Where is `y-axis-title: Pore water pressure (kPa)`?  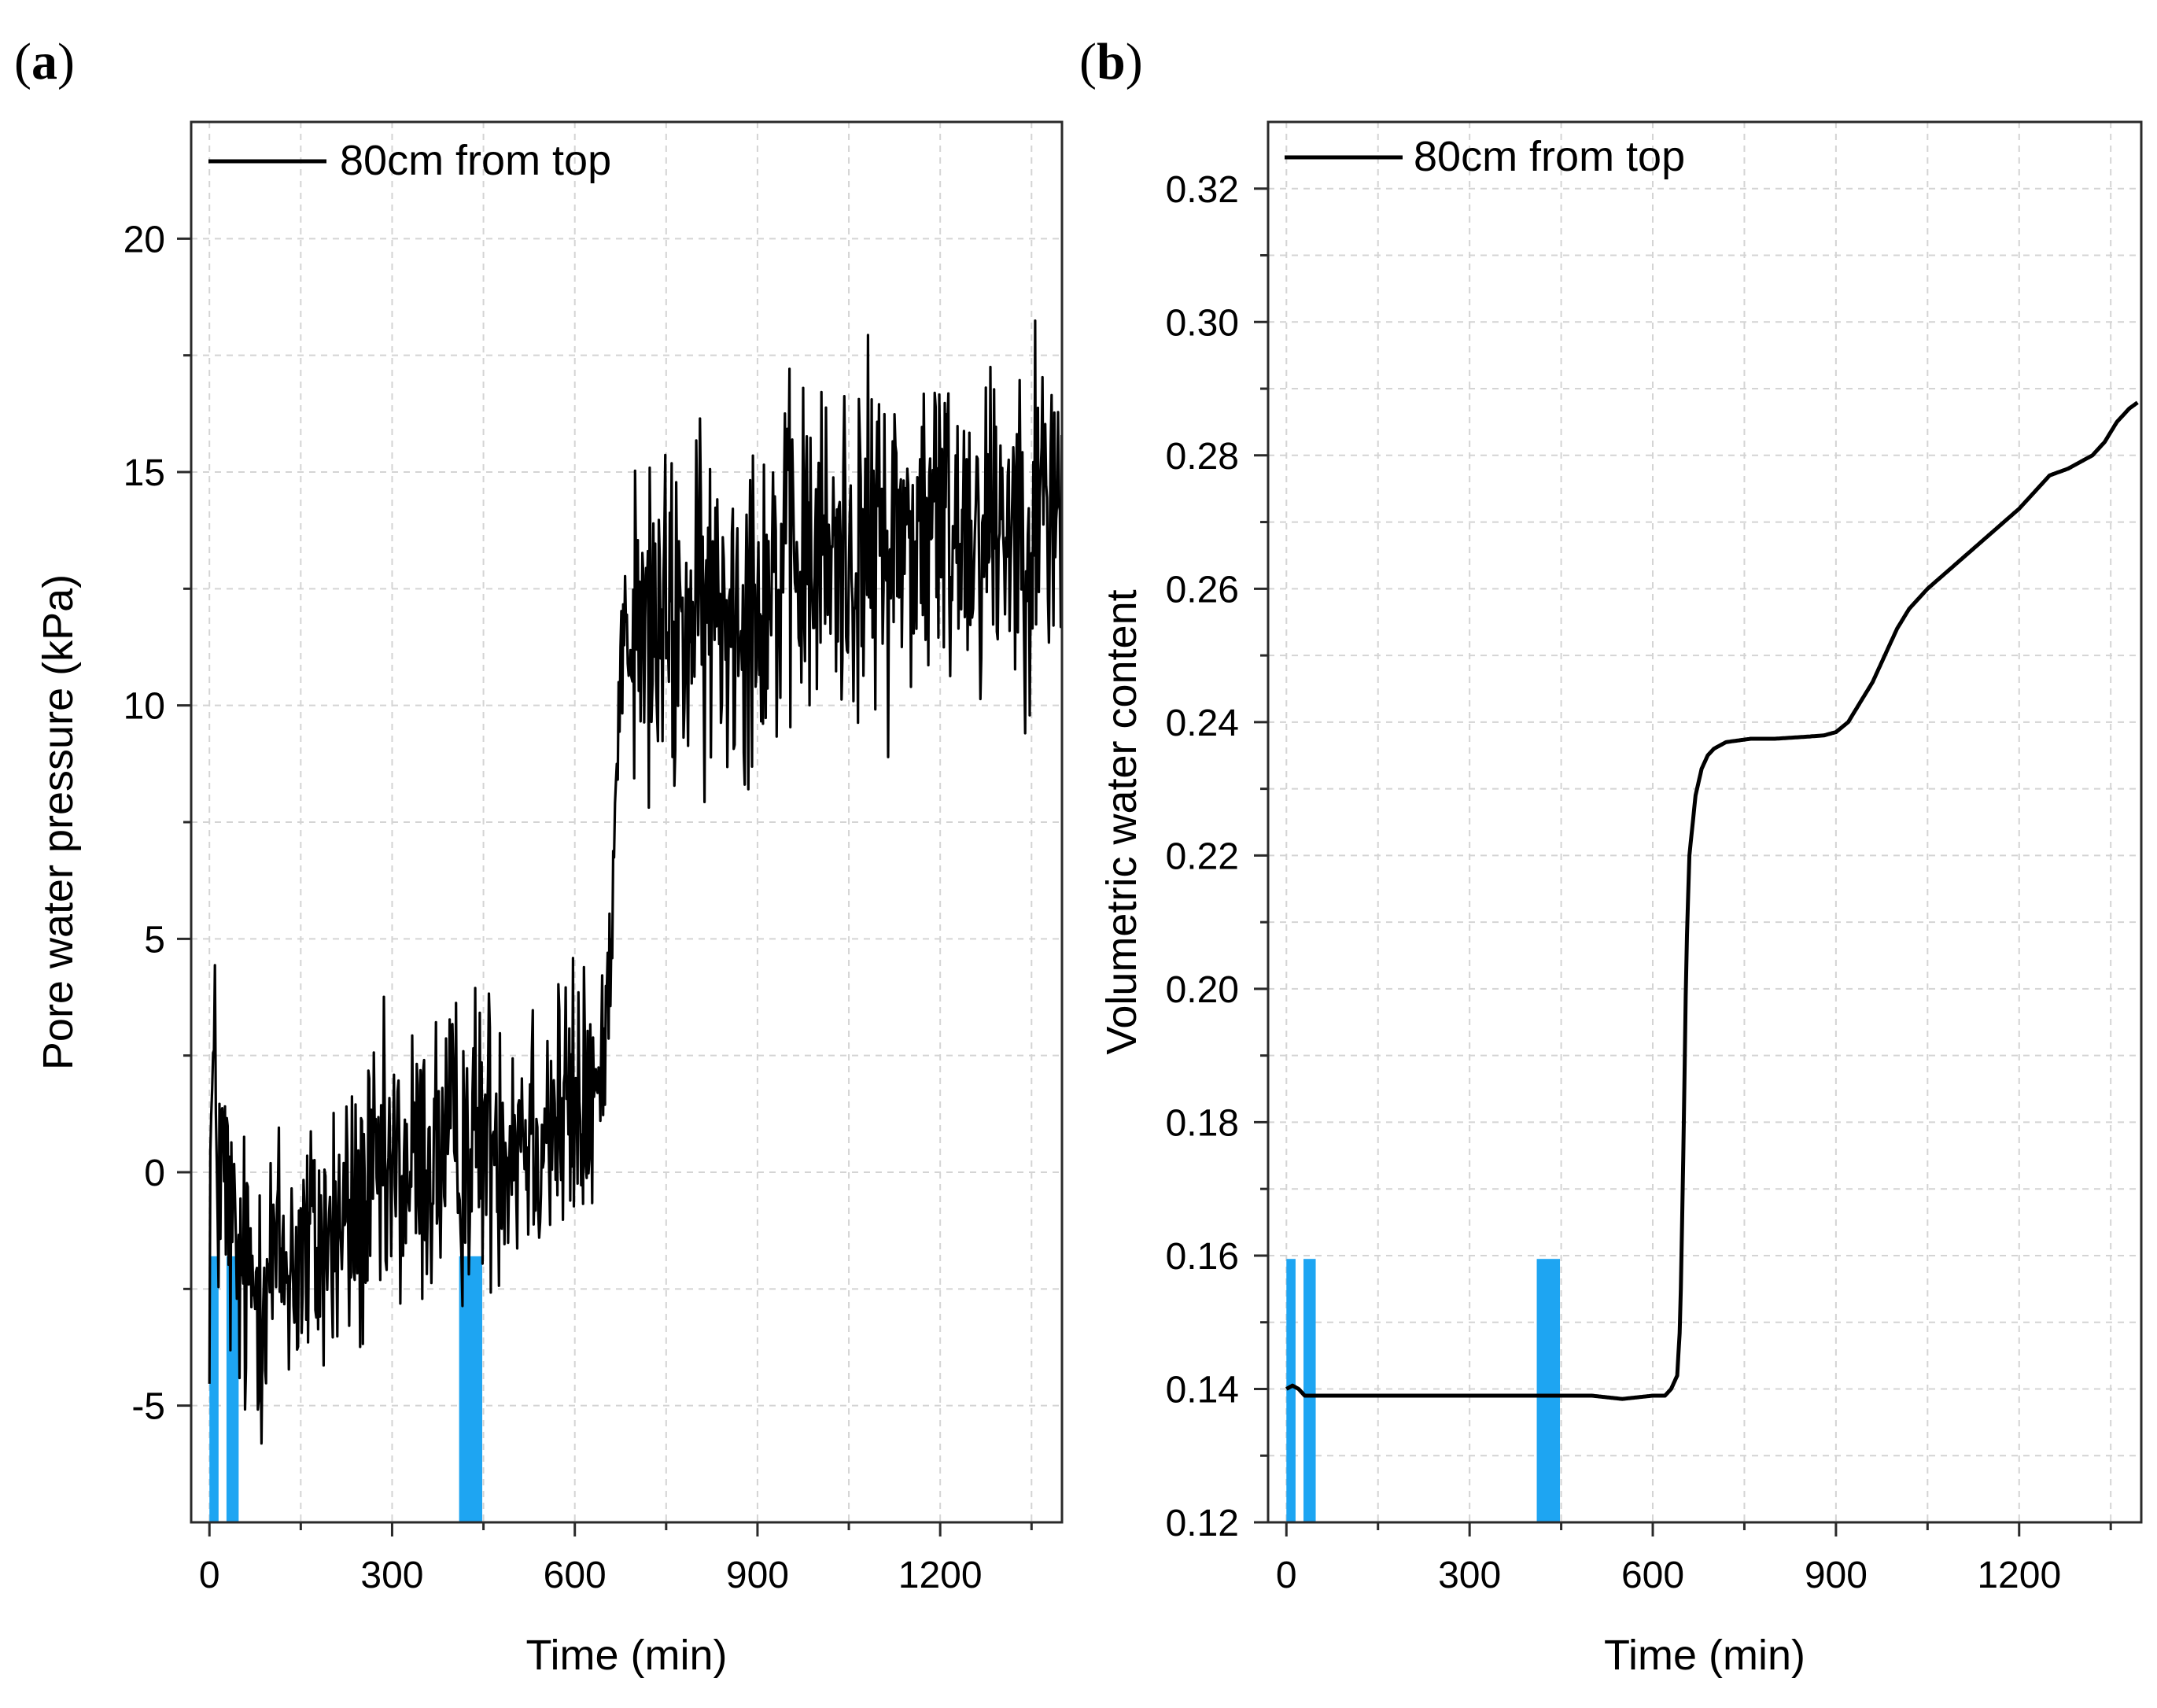 y-axis-title: Pore water pressure (kPa) is located at coordinates (58, 822).